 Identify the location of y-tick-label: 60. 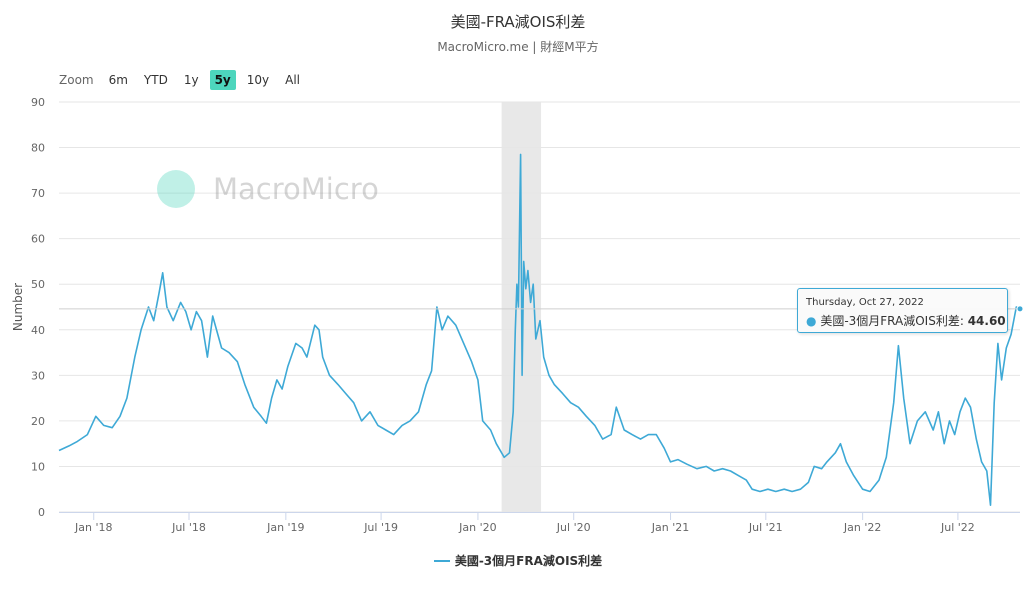
(38, 239).